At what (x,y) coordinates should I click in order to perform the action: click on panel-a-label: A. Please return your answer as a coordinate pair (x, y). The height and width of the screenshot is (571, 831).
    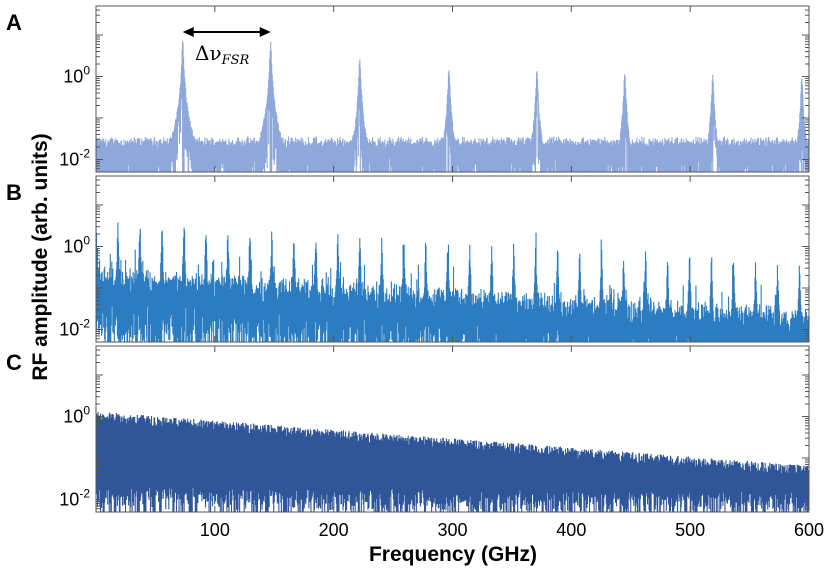
    Looking at the image, I should click on (14, 22).